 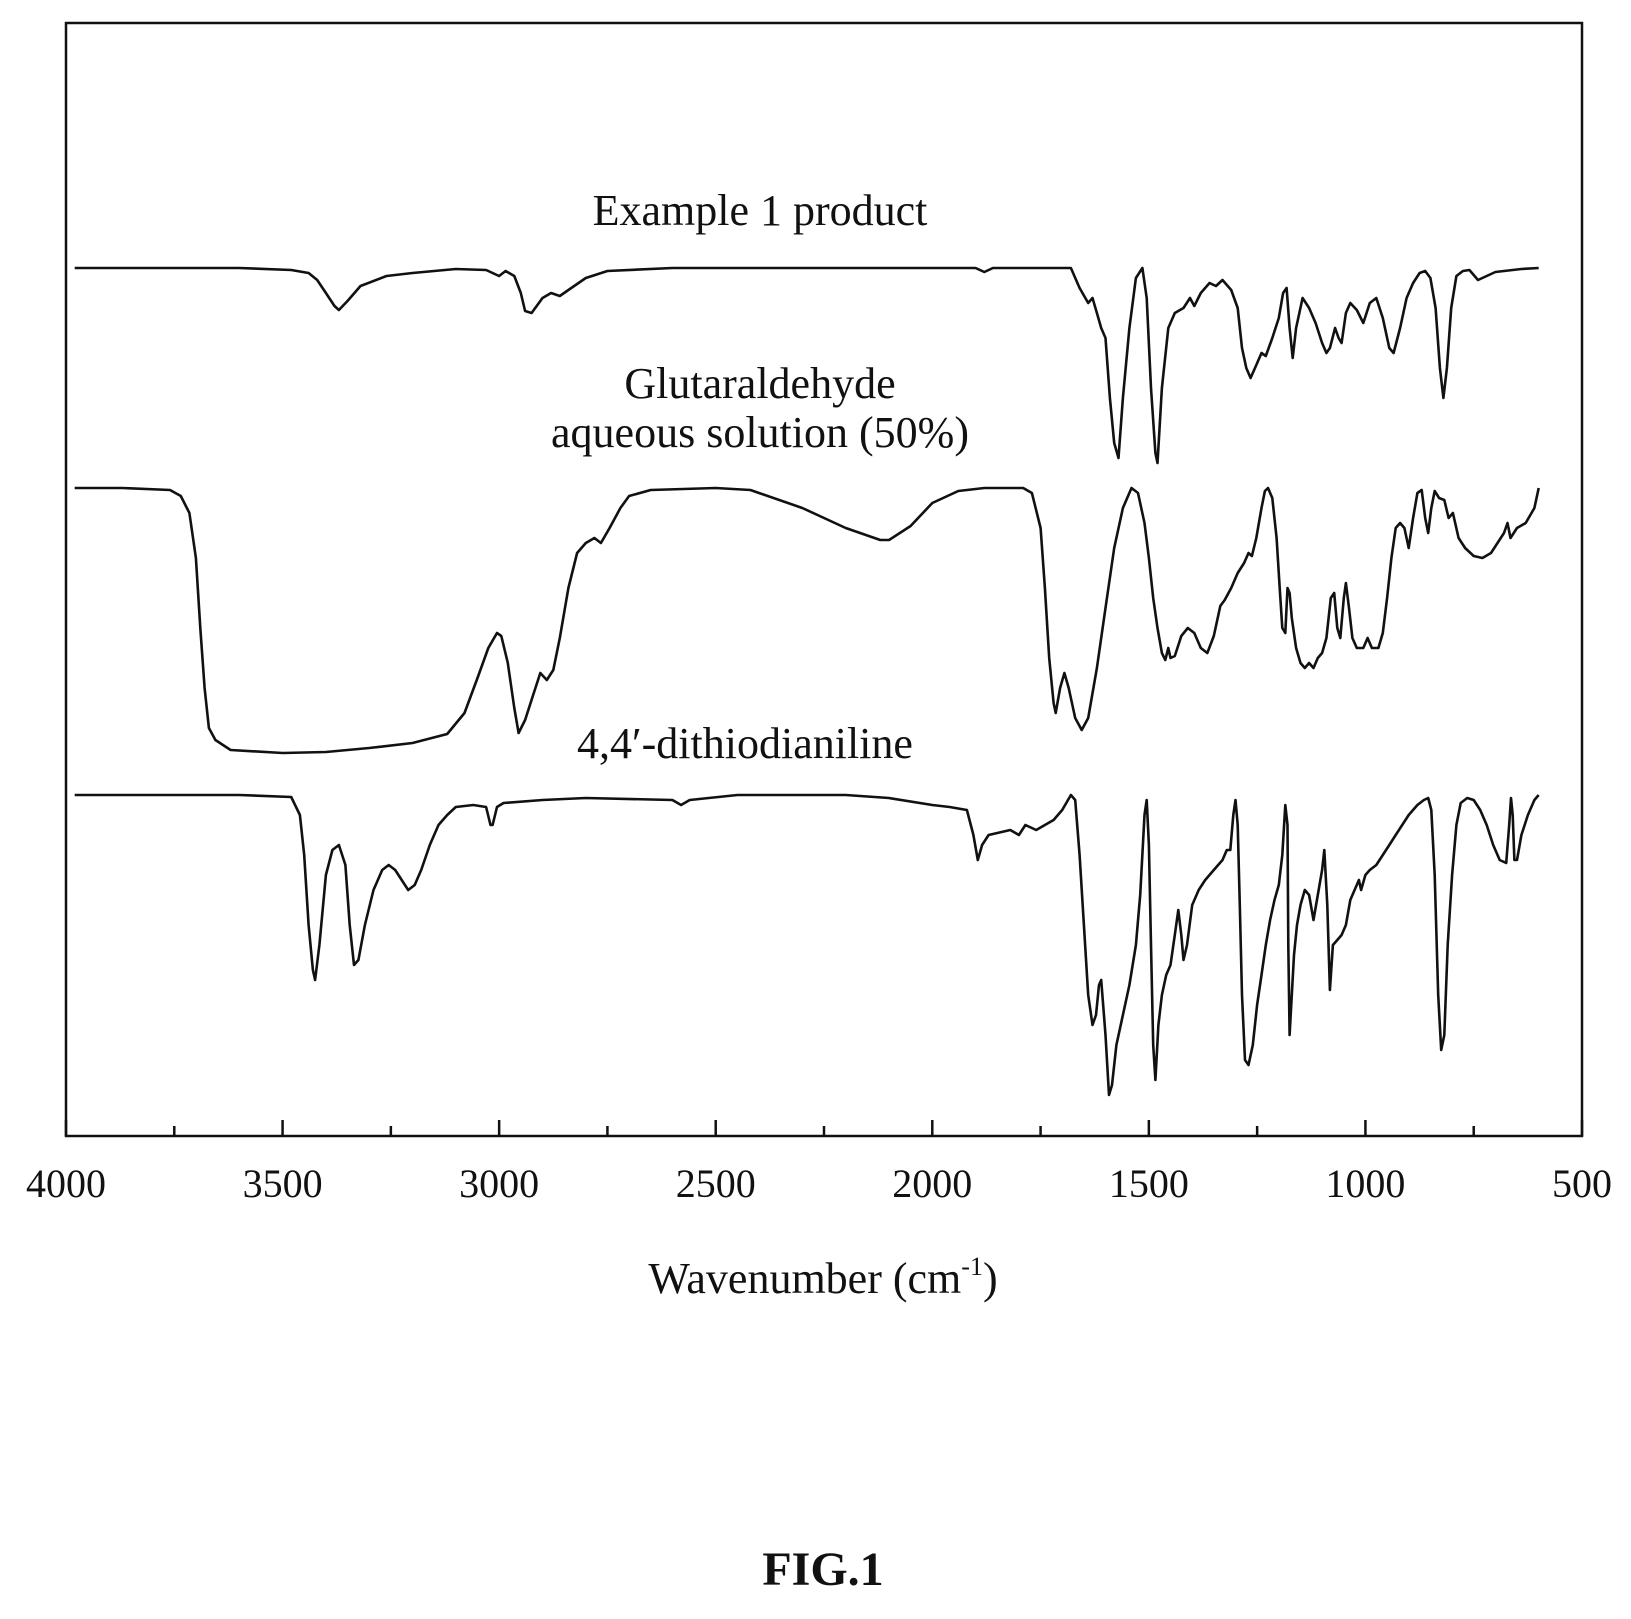 I want to click on x-axis-tick-labels: 4000 3500 3000 2500 2000 1500 1000 500, so click(x=819, y=1183).